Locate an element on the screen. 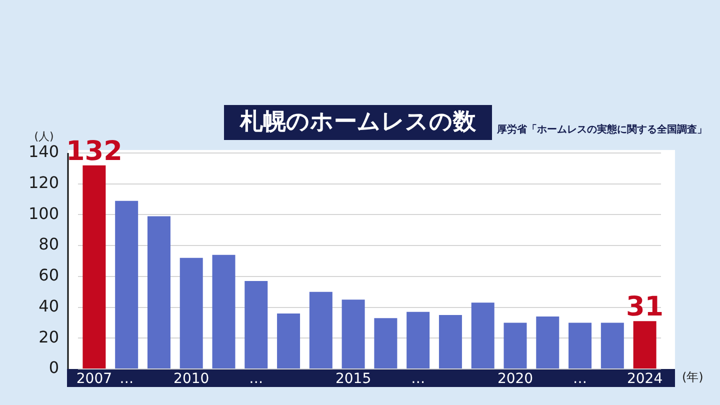 The image size is (720, 405). x-tick-label: 2015 is located at coordinates (353, 379).